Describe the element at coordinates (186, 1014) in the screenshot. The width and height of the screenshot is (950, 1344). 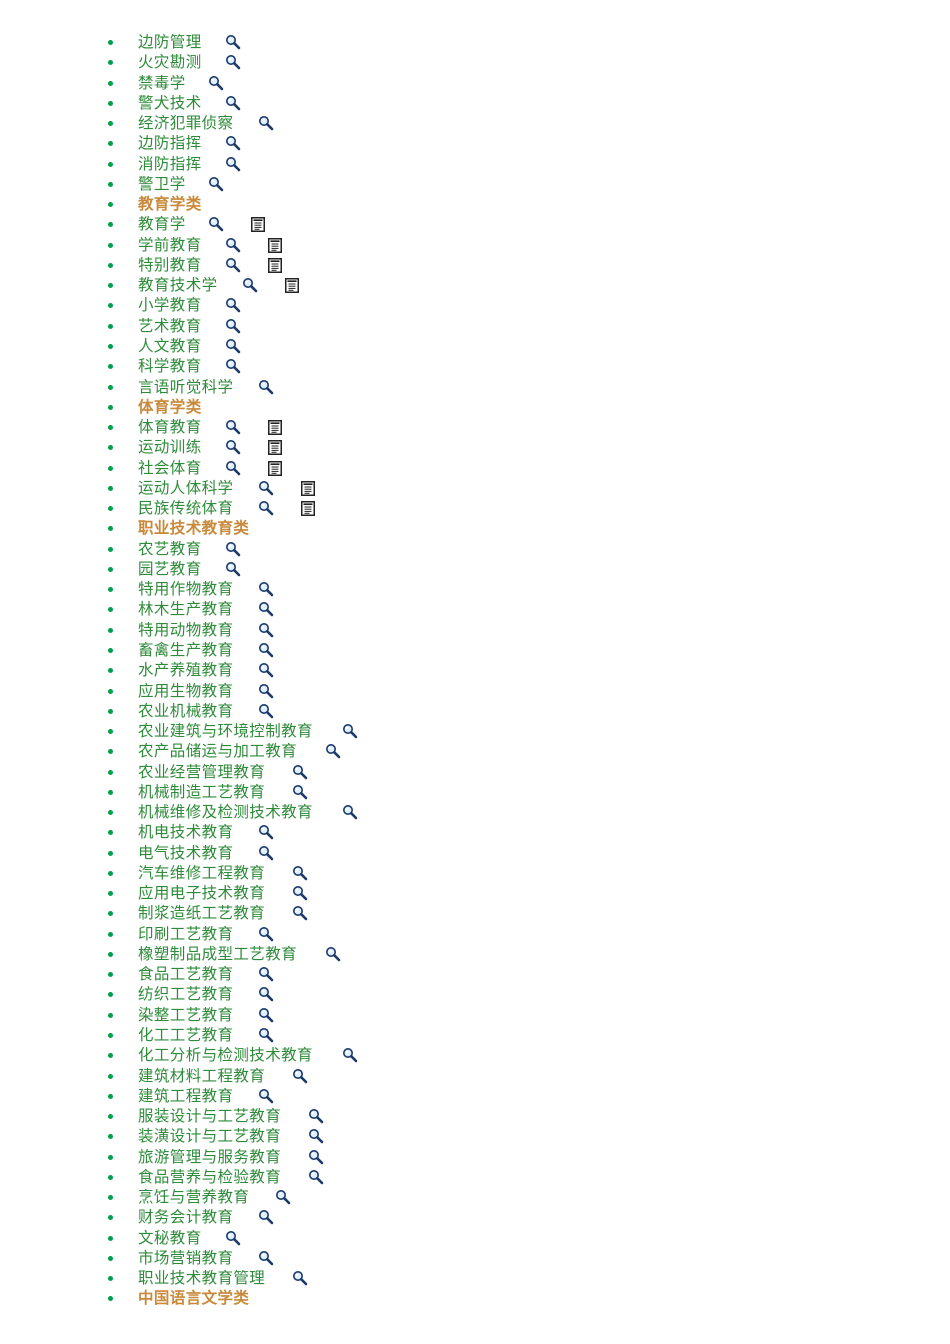
I see `major-label: 染整工艺教育` at that location.